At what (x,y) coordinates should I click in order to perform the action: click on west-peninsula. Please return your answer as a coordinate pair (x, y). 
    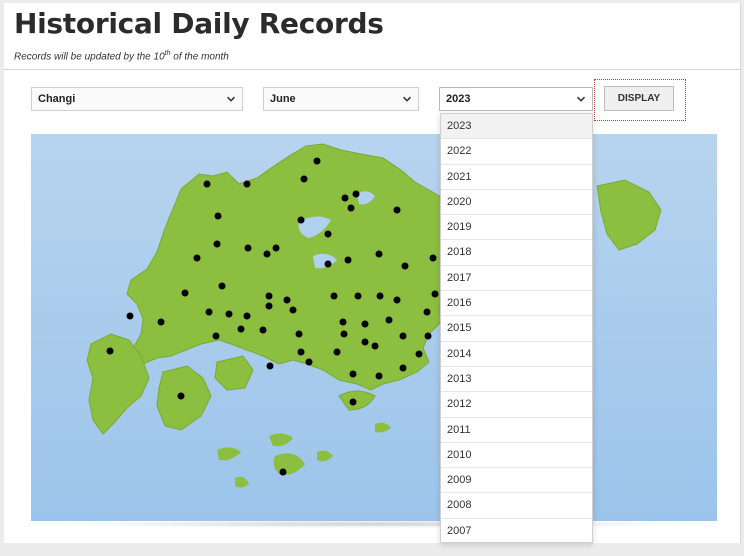
    Looking at the image, I should click on (118, 384).